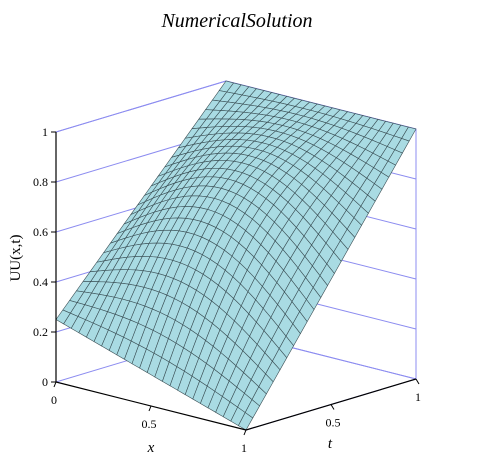 This screenshot has width=477, height=467. I want to click on z-tick-label: 0, so click(45, 382).